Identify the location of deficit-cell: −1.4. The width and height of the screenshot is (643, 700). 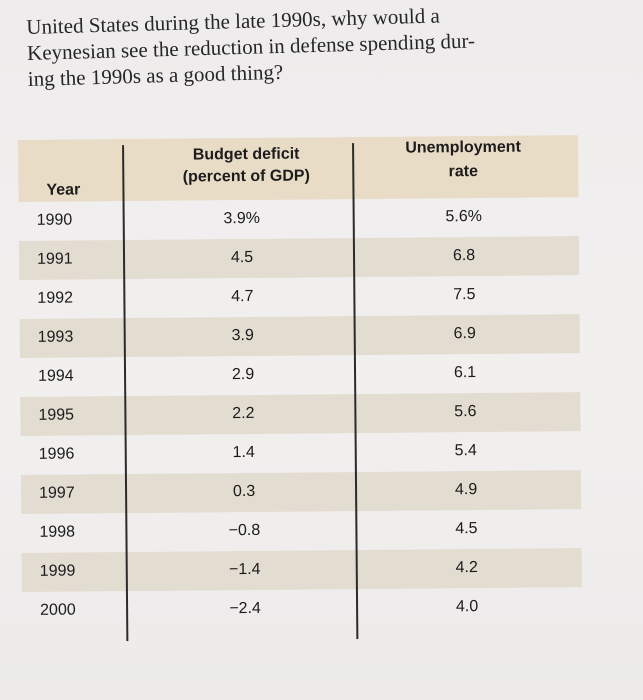
(244, 569).